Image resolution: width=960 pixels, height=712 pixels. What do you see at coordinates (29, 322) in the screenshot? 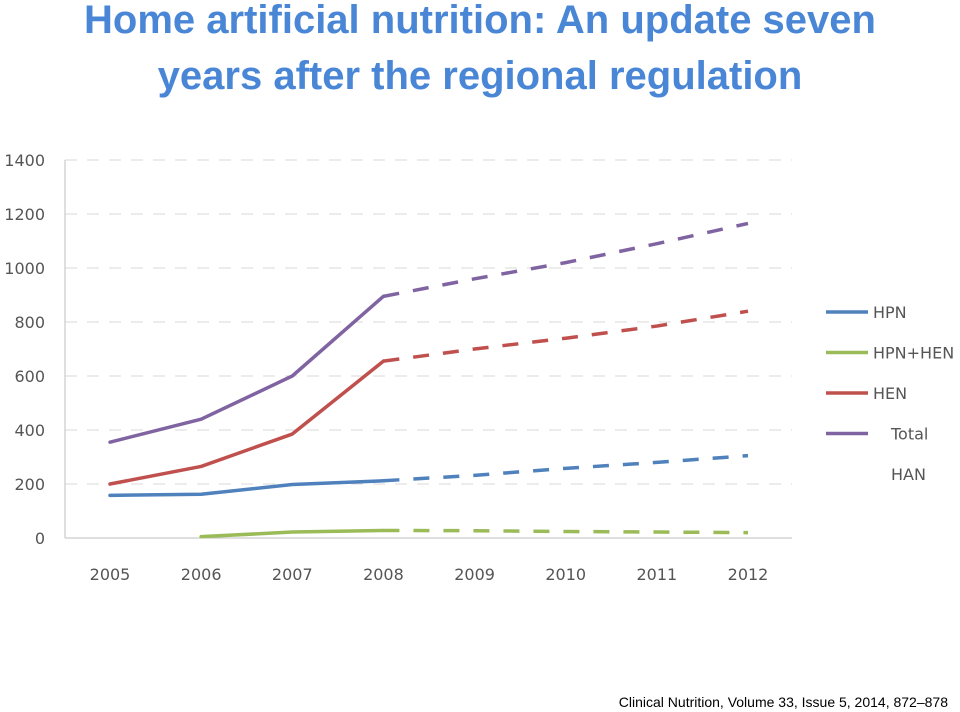
I see `y-tick-800: 800` at bounding box center [29, 322].